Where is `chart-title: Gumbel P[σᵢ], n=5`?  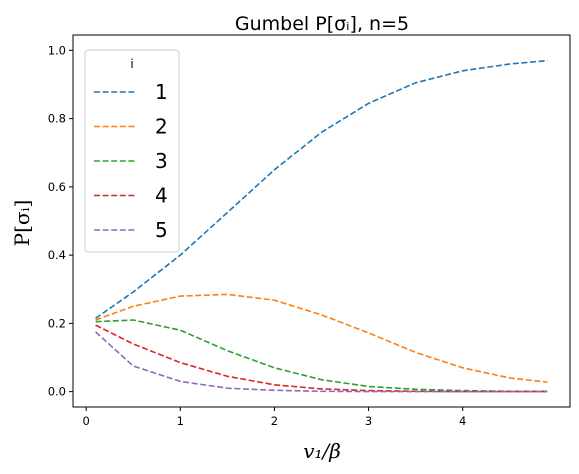 chart-title: Gumbel P[σᵢ], n=5 is located at coordinates (322, 24).